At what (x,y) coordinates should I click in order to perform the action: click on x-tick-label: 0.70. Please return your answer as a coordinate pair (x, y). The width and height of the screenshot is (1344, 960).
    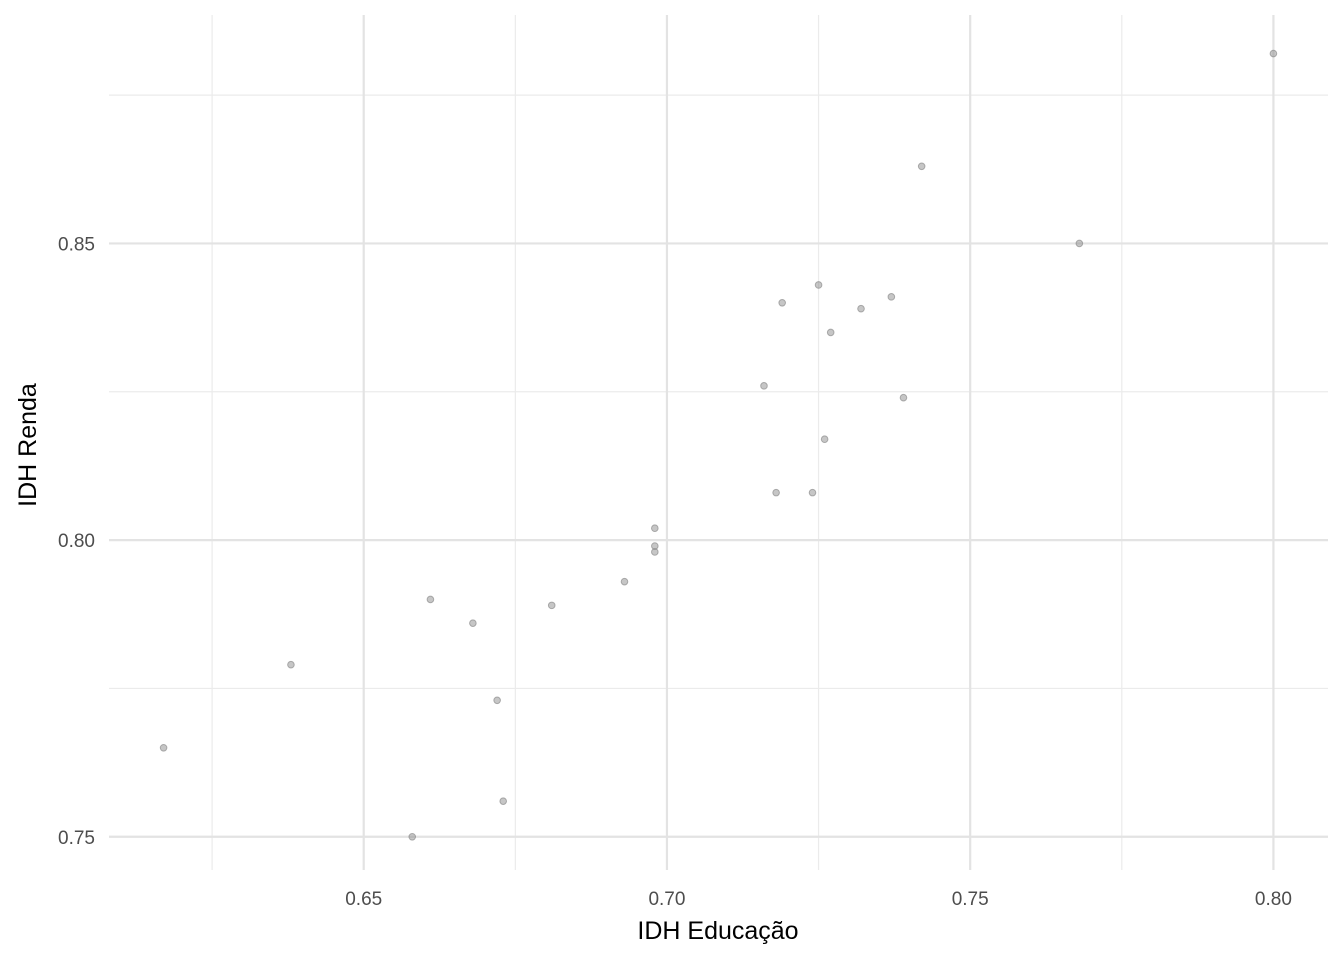
    Looking at the image, I should click on (666, 899).